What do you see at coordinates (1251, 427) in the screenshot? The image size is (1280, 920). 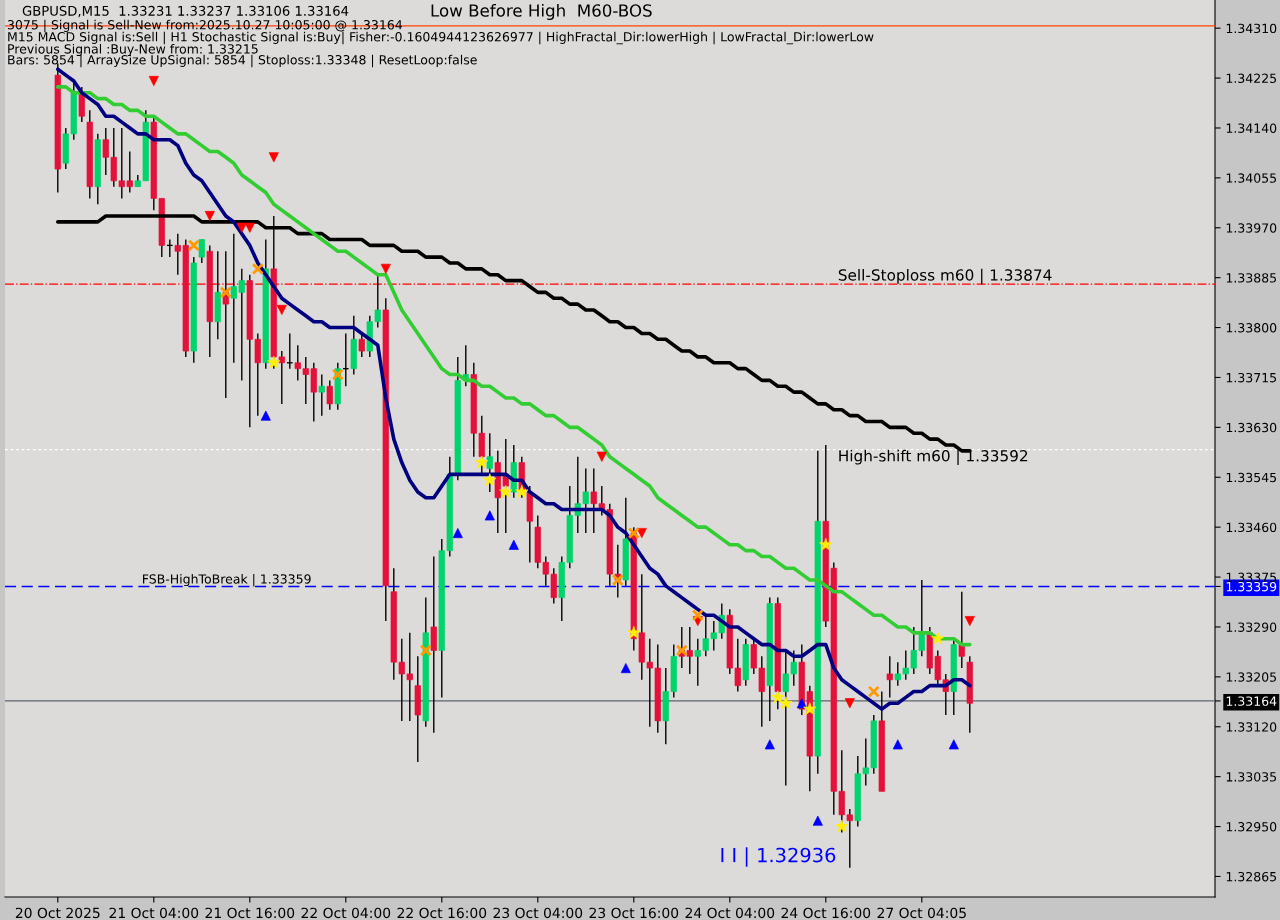 I see `y-tick-label: 1.33630` at bounding box center [1251, 427].